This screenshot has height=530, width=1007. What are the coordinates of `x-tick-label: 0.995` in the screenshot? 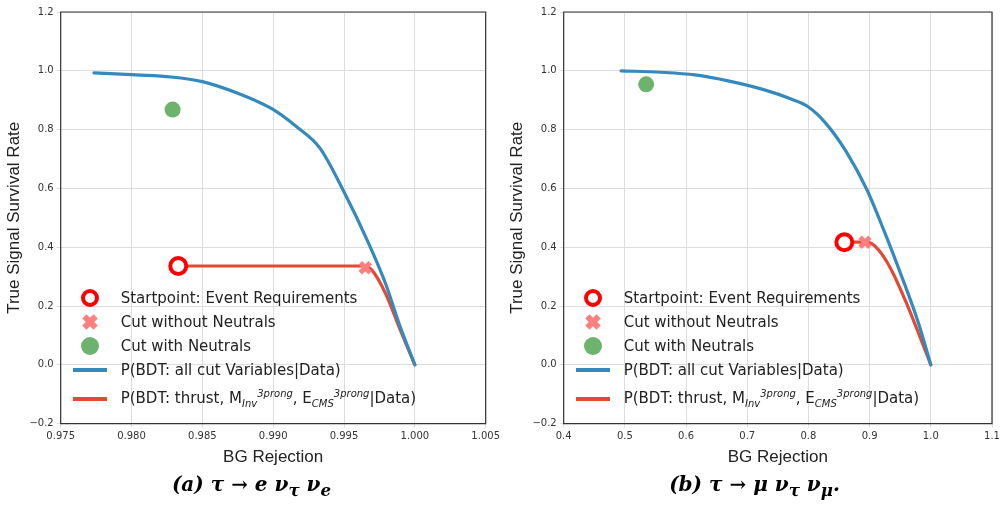 It's located at (344, 436).